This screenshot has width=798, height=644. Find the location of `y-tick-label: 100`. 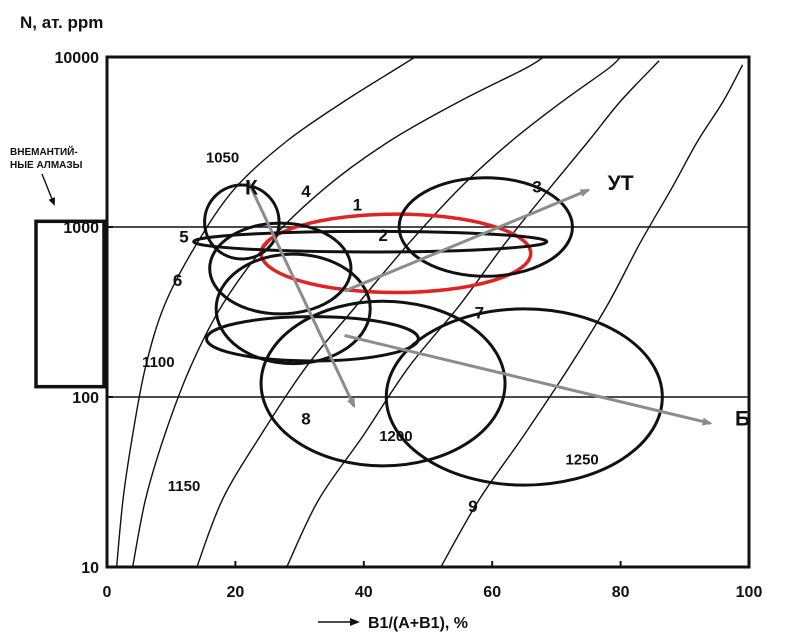

y-tick-label: 100 is located at coordinates (85, 398).